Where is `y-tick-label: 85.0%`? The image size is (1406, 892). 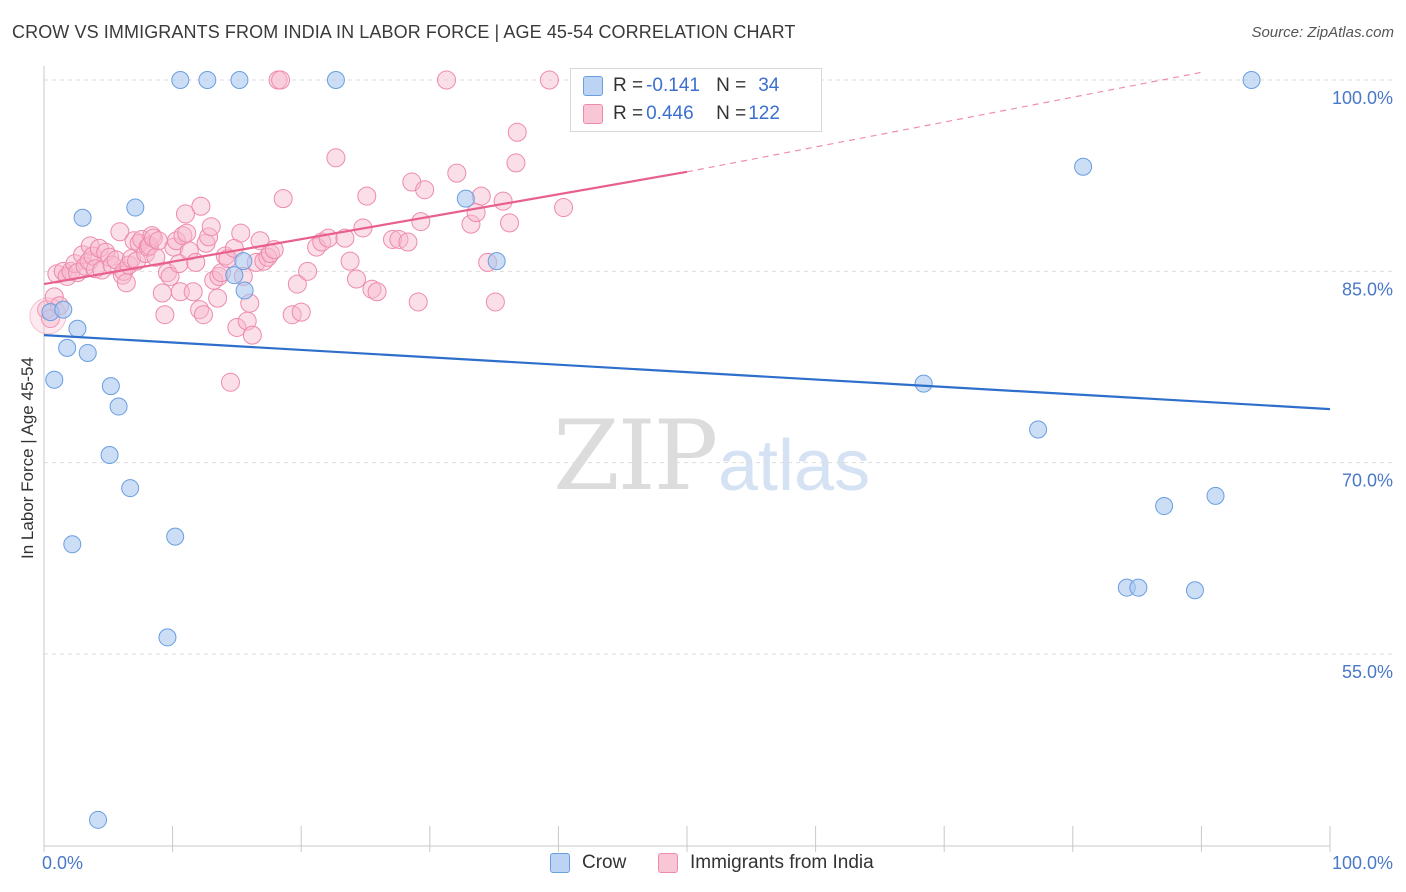
y-tick-label: 85.0% is located at coordinates (1367, 289).